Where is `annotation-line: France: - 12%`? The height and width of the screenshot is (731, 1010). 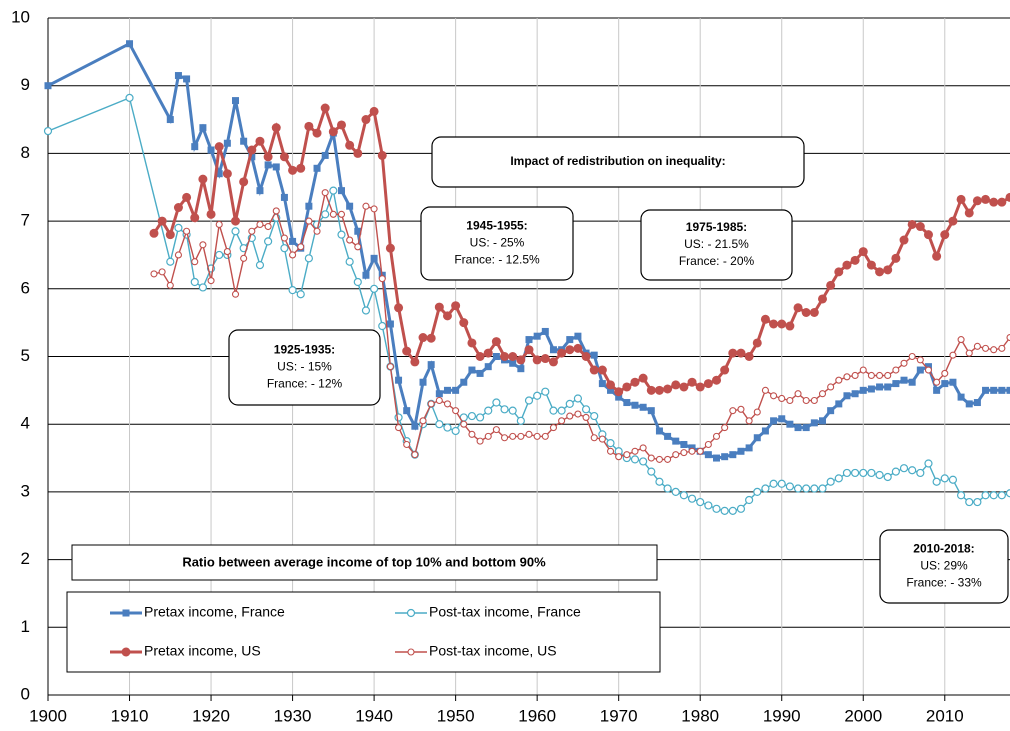 annotation-line: France: - 12% is located at coordinates (305, 384).